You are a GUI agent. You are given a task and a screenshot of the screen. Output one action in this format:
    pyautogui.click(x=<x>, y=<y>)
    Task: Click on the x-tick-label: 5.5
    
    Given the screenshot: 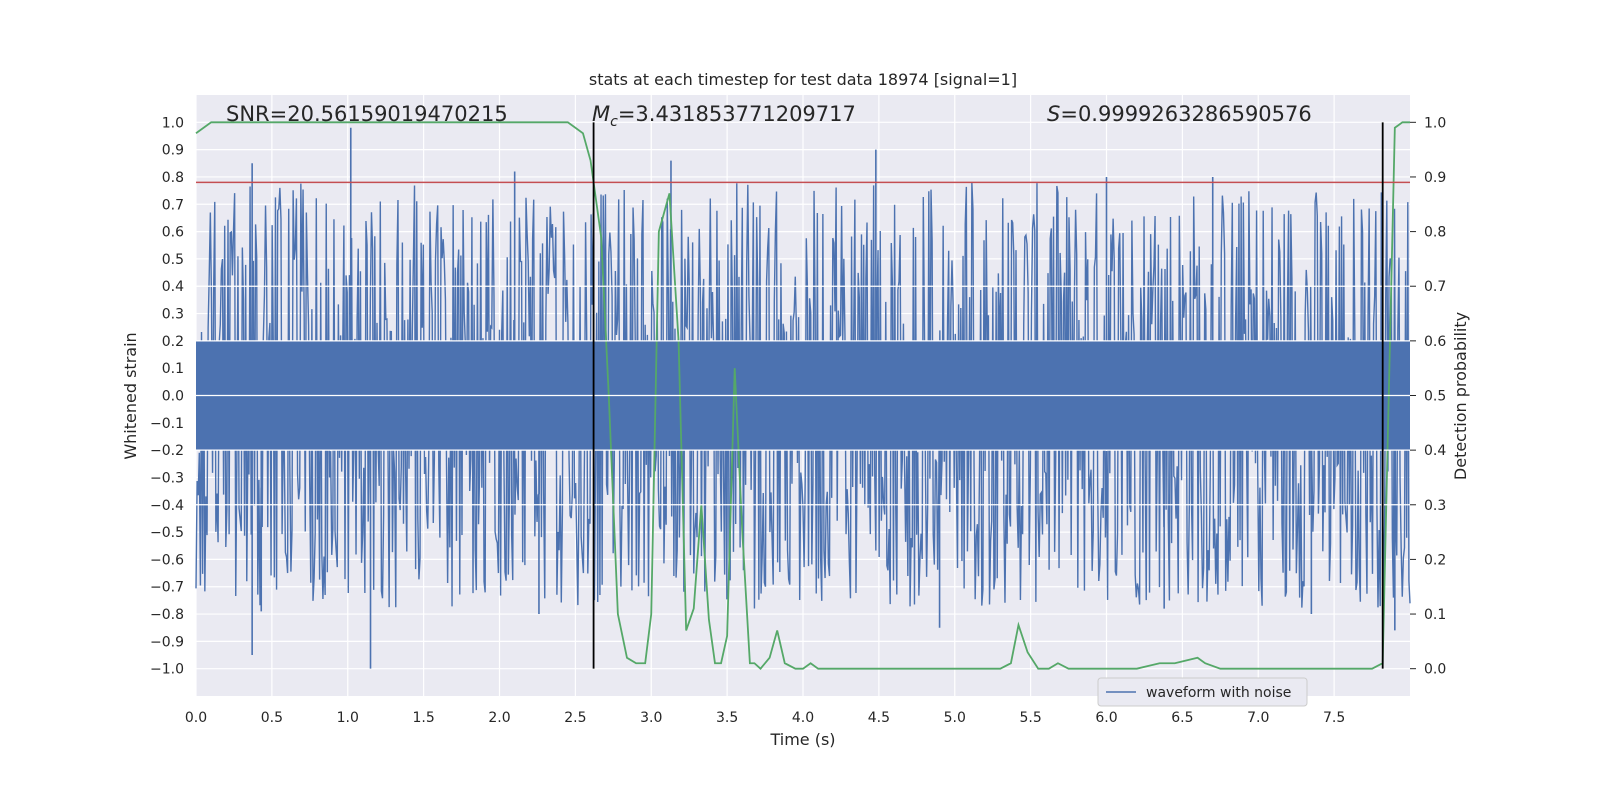 What is the action you would take?
    pyautogui.click(x=1030, y=718)
    